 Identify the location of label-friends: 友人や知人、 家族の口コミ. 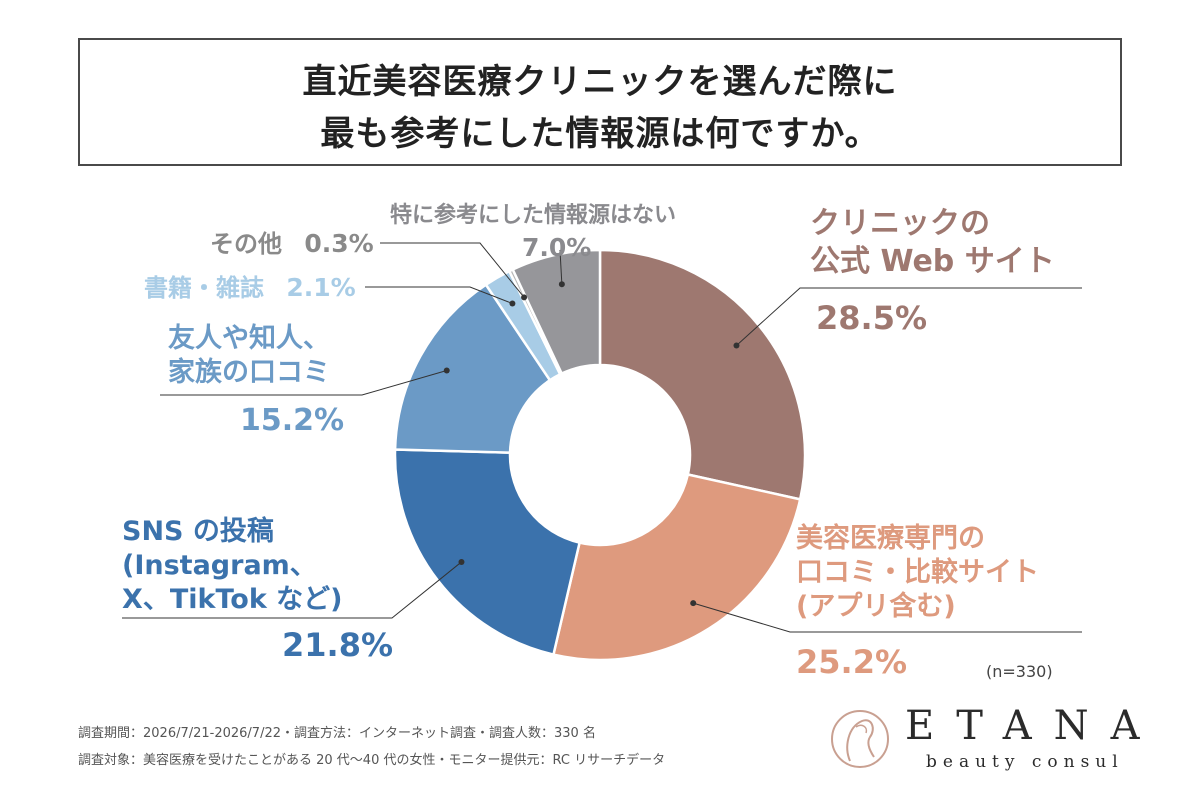
(249, 356).